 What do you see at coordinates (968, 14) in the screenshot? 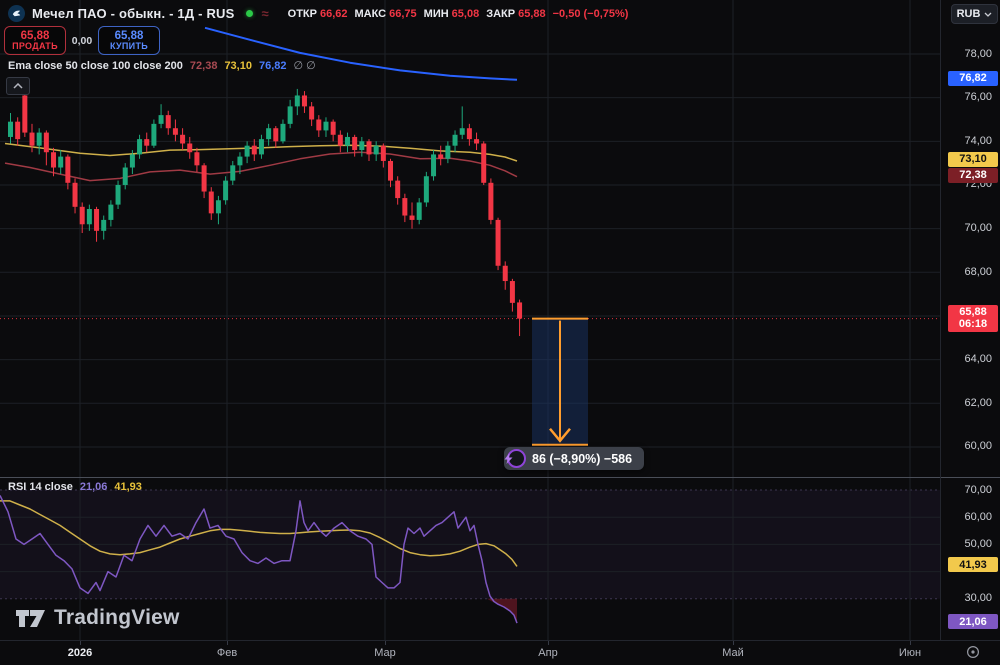
I see `currency-label: RUB` at bounding box center [968, 14].